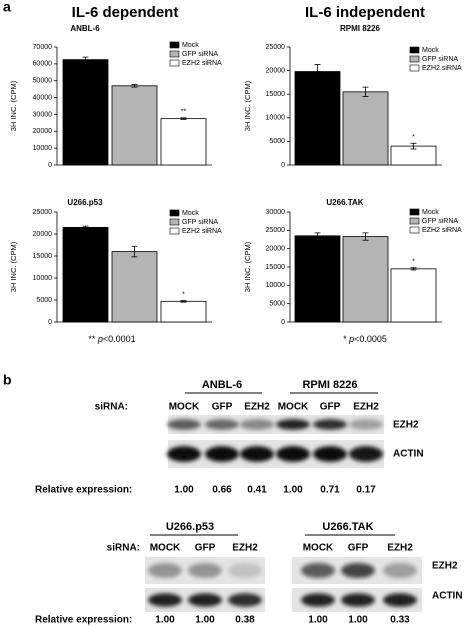 The image size is (474, 627). I want to click on chart-title: ANBL-6, so click(85, 28).